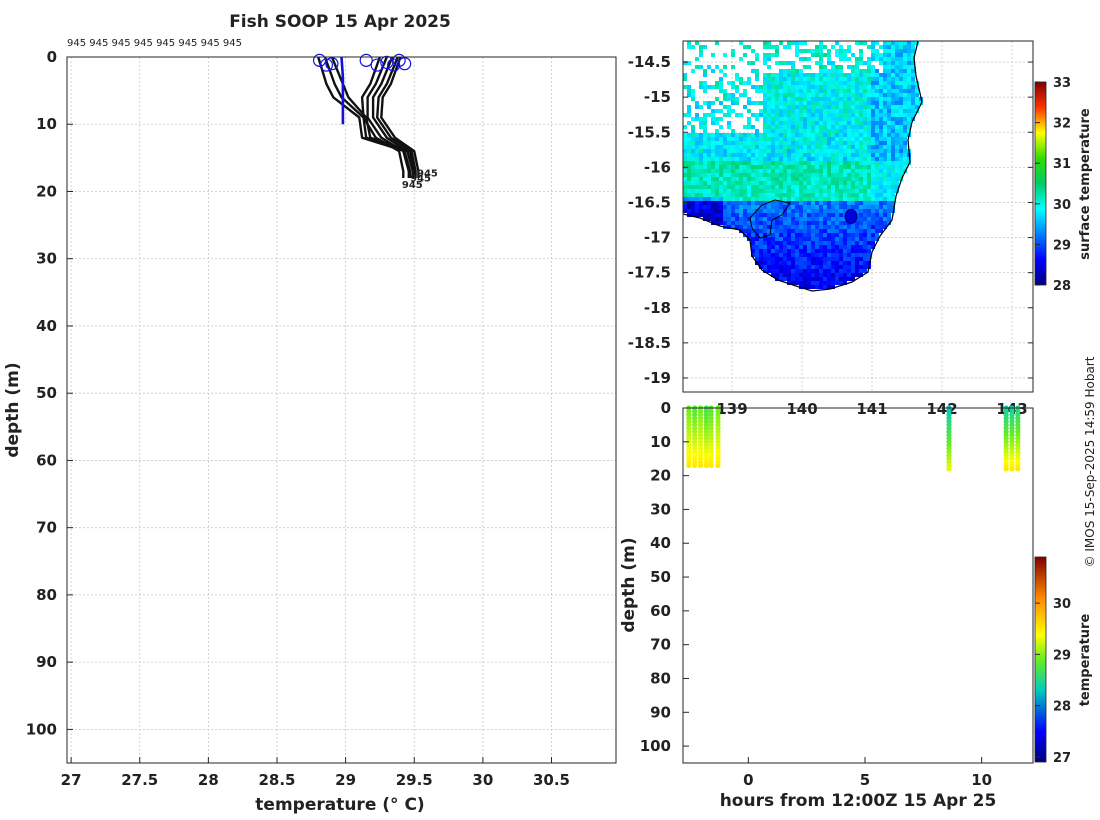 The width and height of the screenshot is (1100, 820). What do you see at coordinates (649, 202) in the screenshot?
I see `map-lat-tick-label: -16.5` at bounding box center [649, 202].